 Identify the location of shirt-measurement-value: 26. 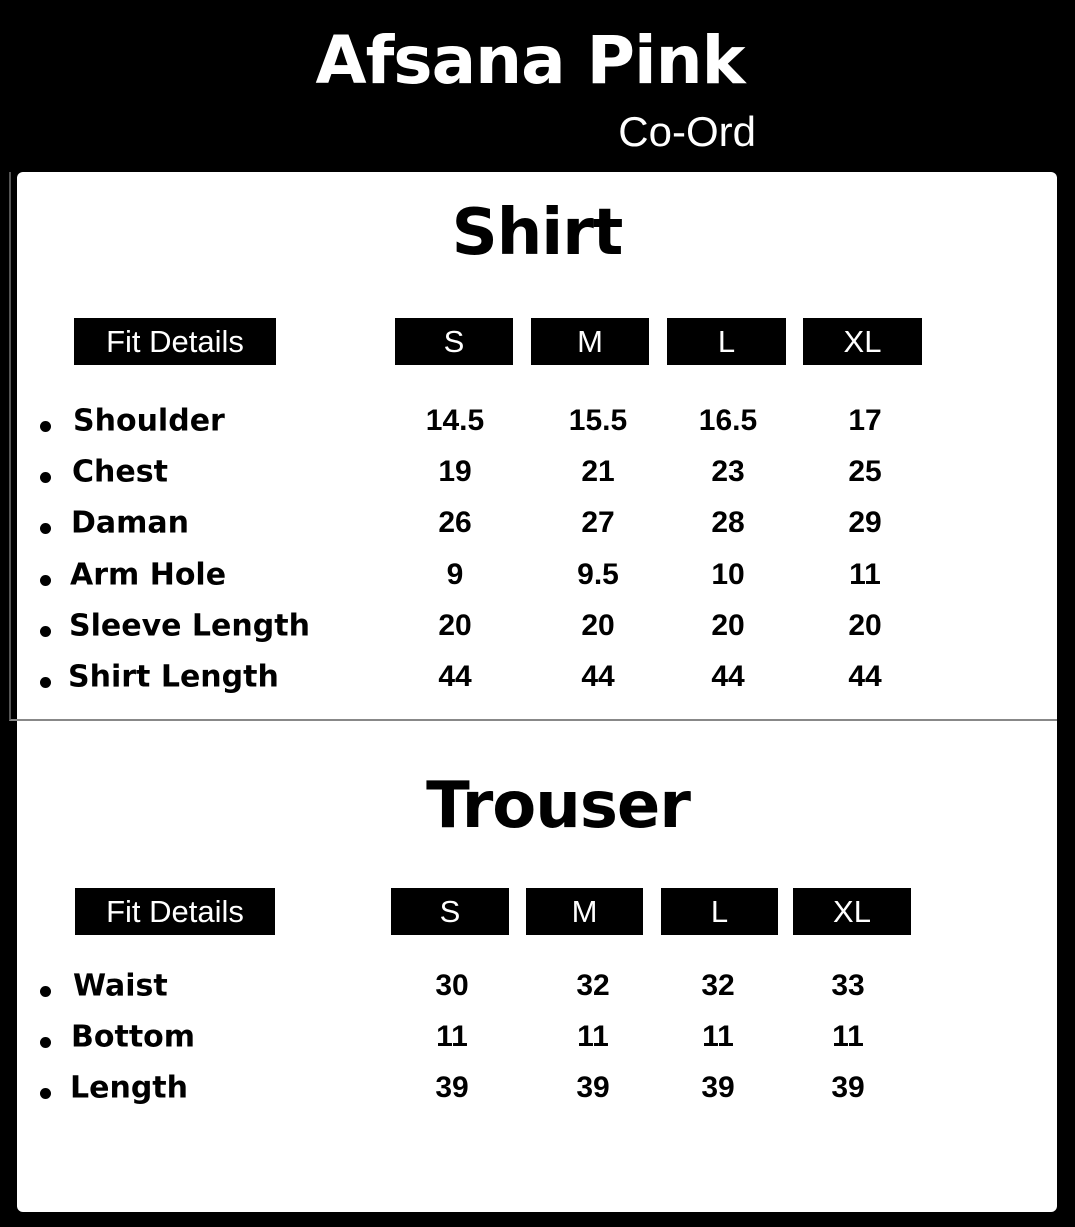
(455, 522).